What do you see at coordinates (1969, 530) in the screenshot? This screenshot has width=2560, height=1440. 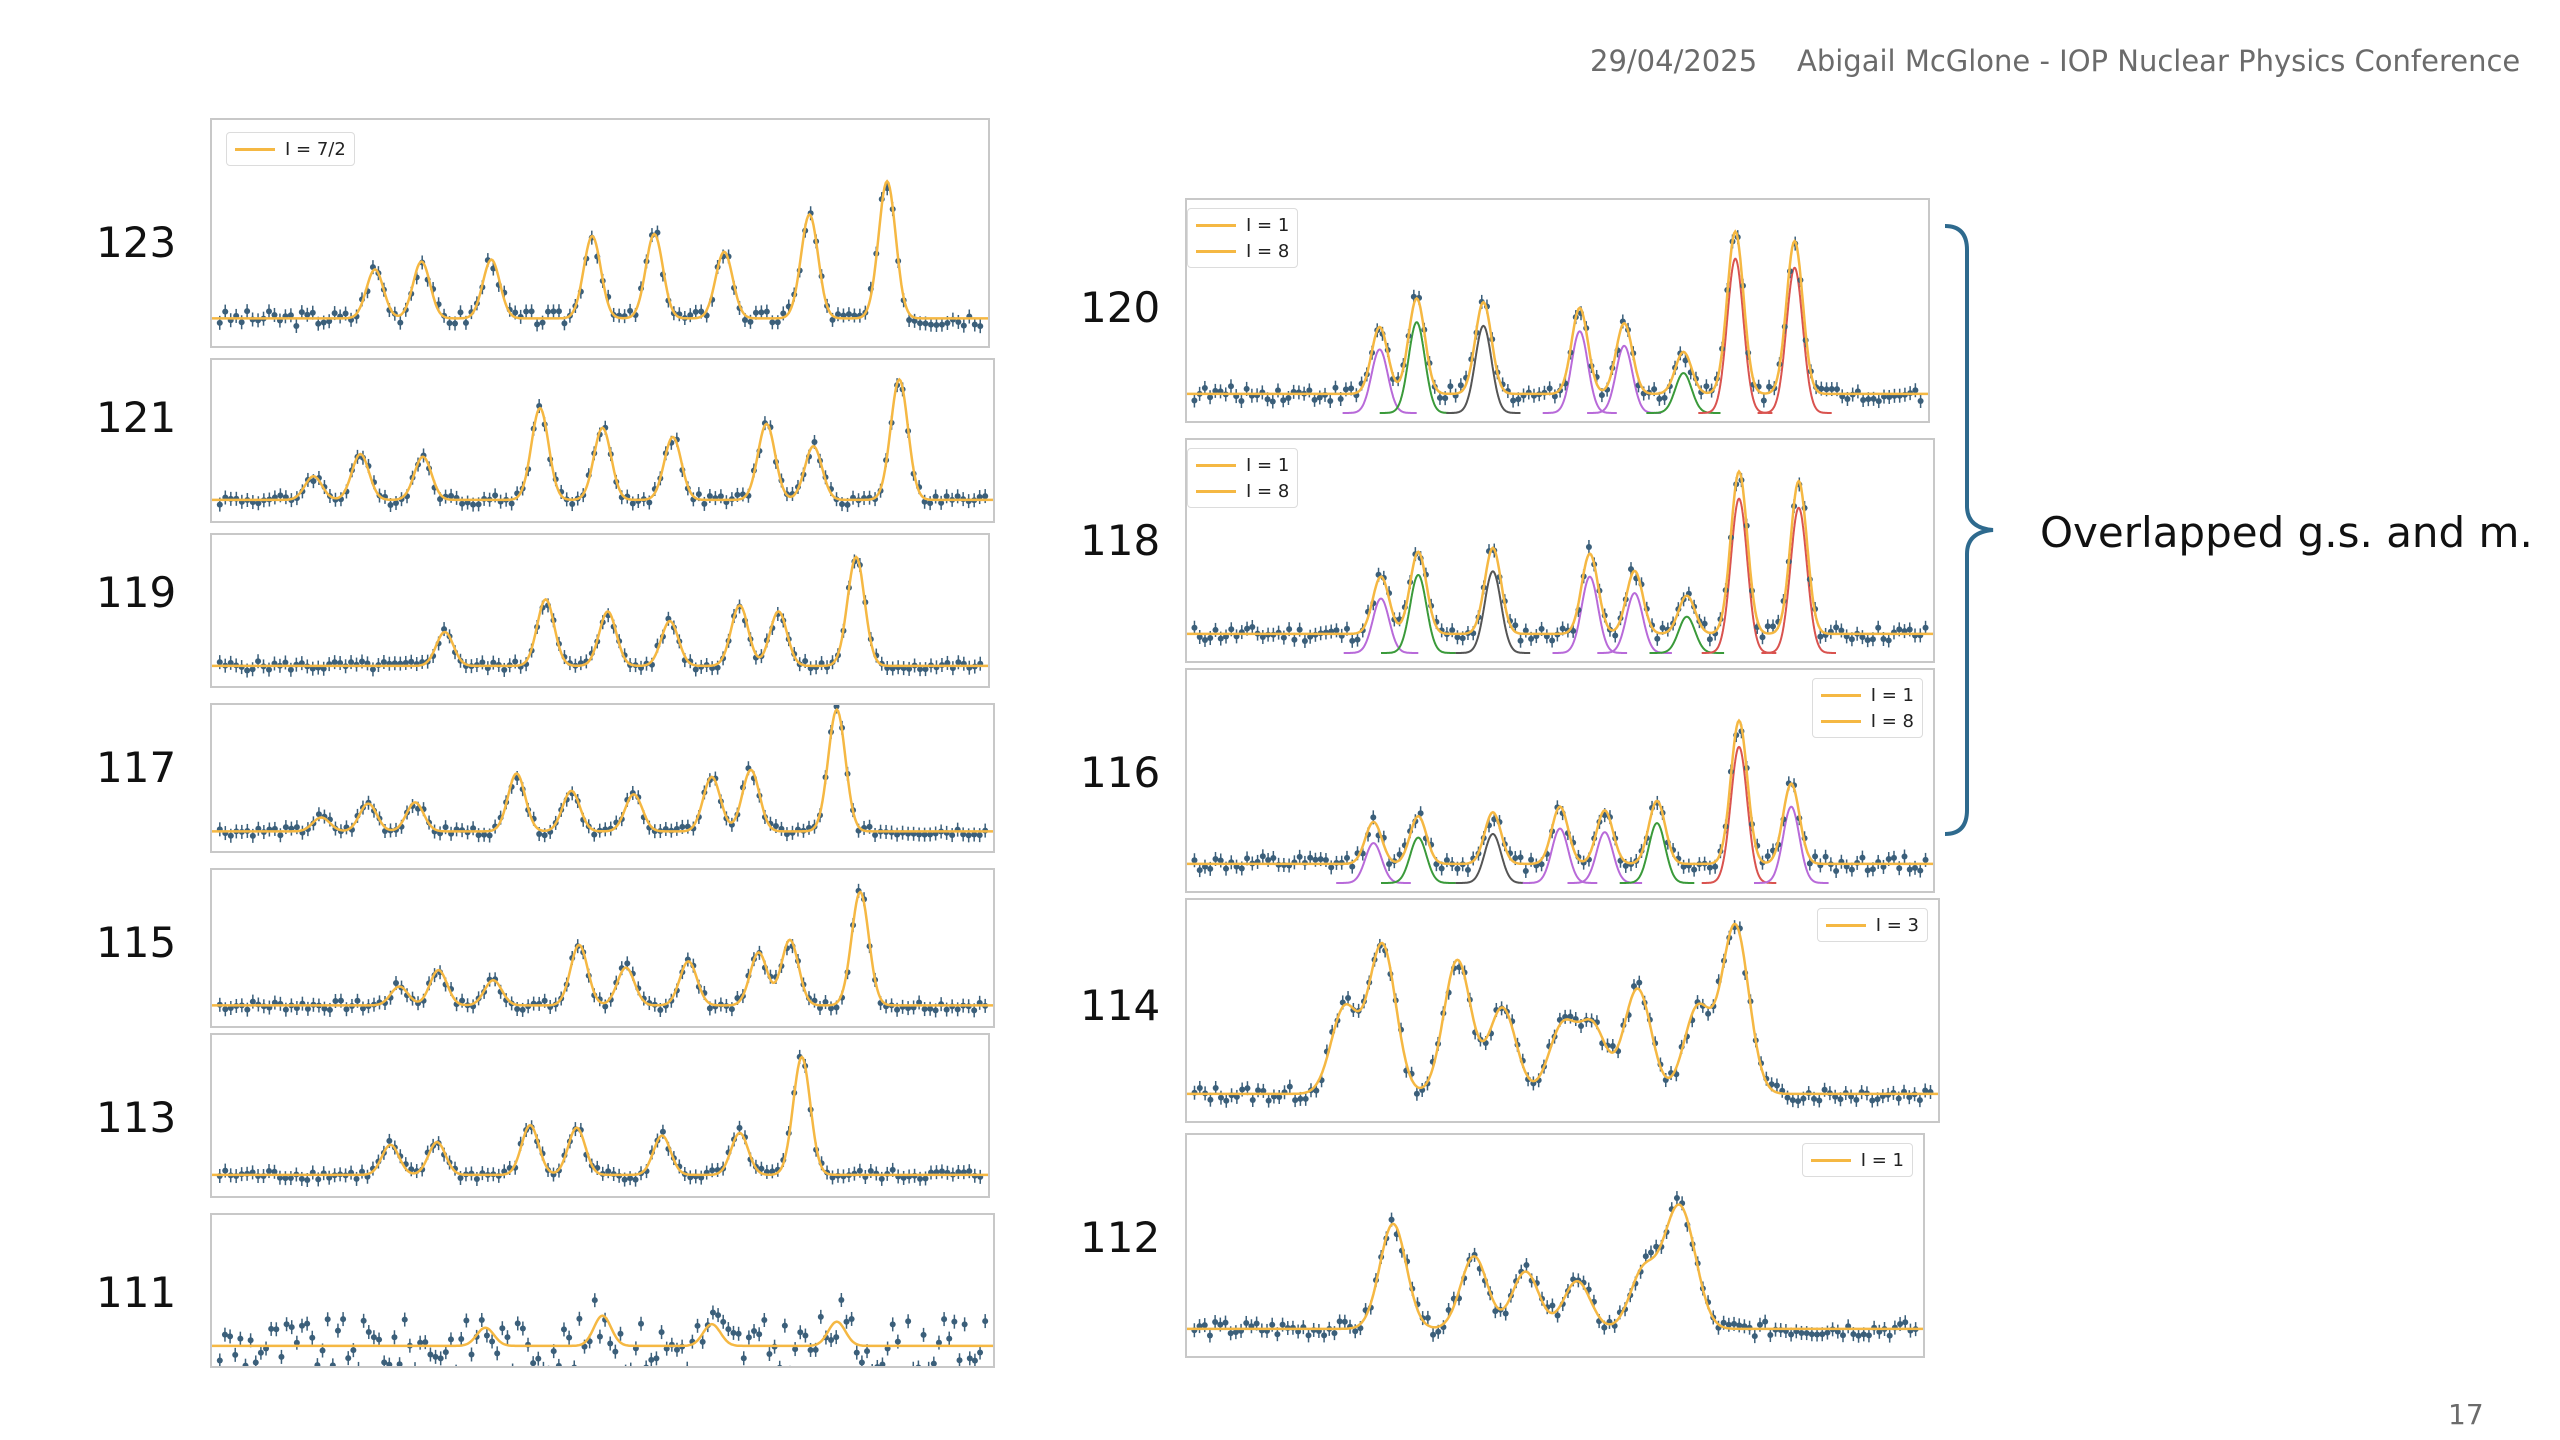 I see `overlap-bracket` at bounding box center [1969, 530].